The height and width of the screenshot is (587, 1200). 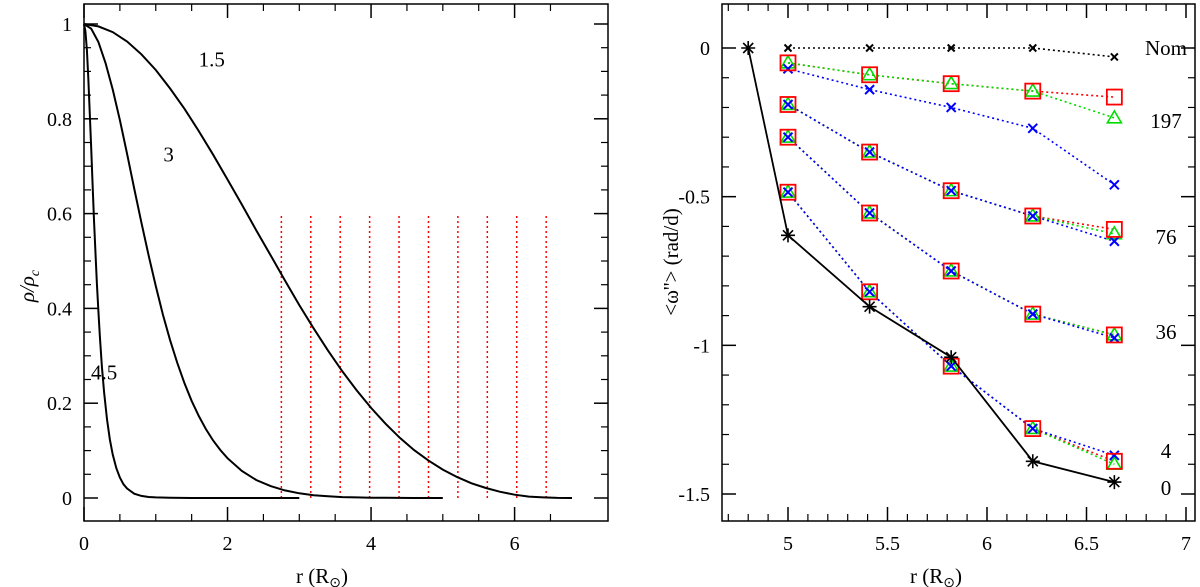 What do you see at coordinates (1166, 332) in the screenshot?
I see `side-label-36: 36` at bounding box center [1166, 332].